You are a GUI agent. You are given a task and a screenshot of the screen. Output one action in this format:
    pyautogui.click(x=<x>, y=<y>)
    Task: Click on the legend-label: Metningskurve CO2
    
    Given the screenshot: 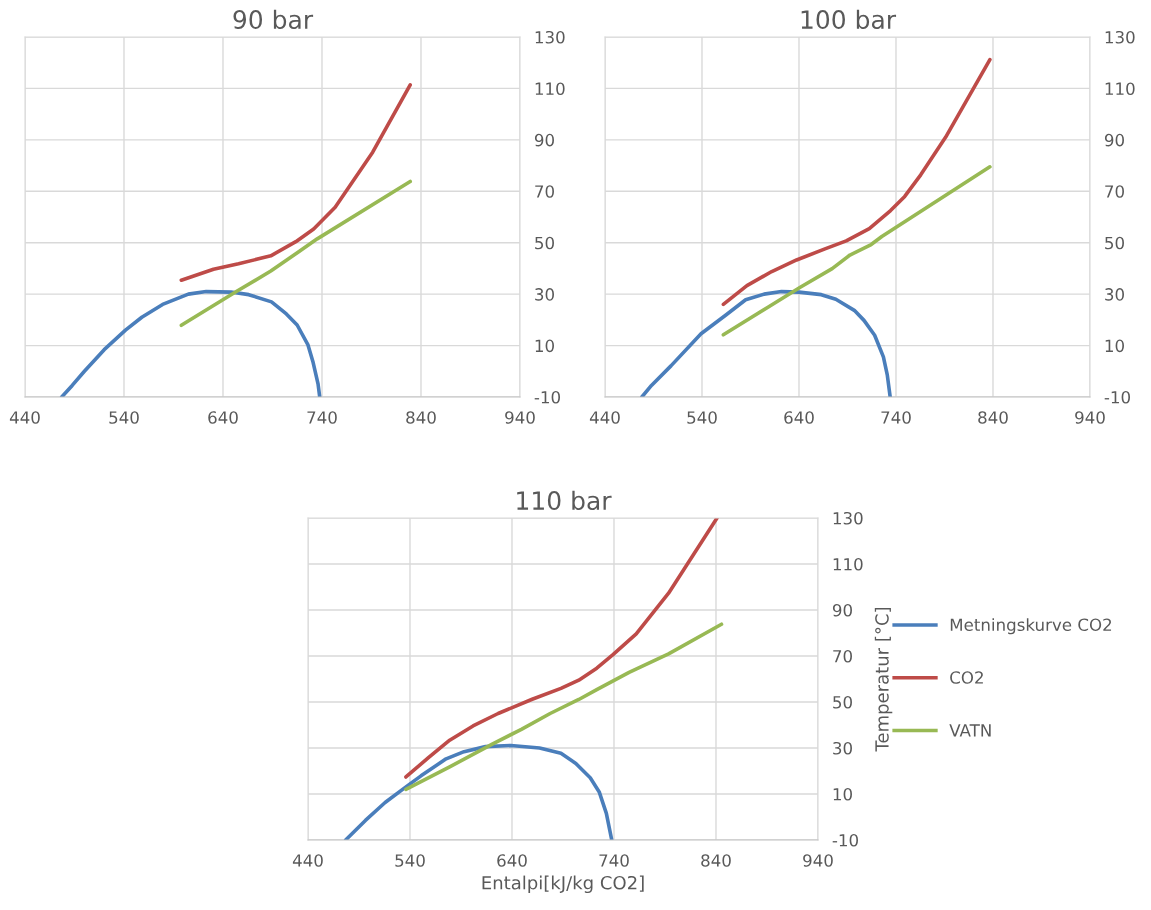 What is the action you would take?
    pyautogui.click(x=1031, y=626)
    